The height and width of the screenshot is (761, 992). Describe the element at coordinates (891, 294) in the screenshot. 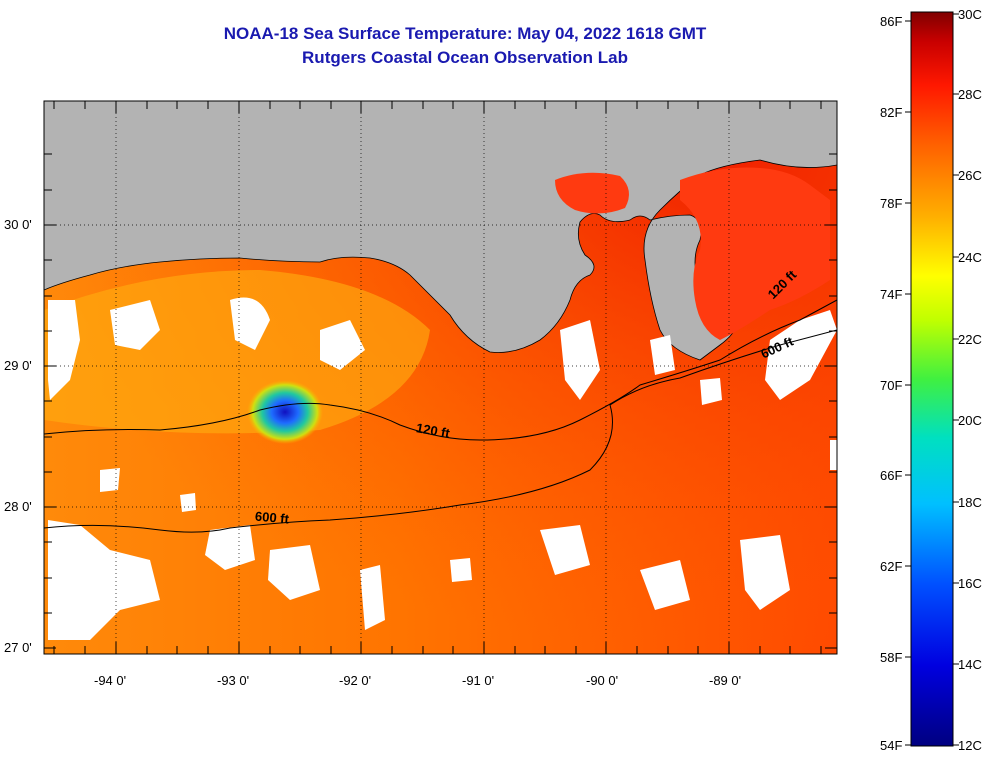

I see `colorbar-f-label: 74F` at that location.